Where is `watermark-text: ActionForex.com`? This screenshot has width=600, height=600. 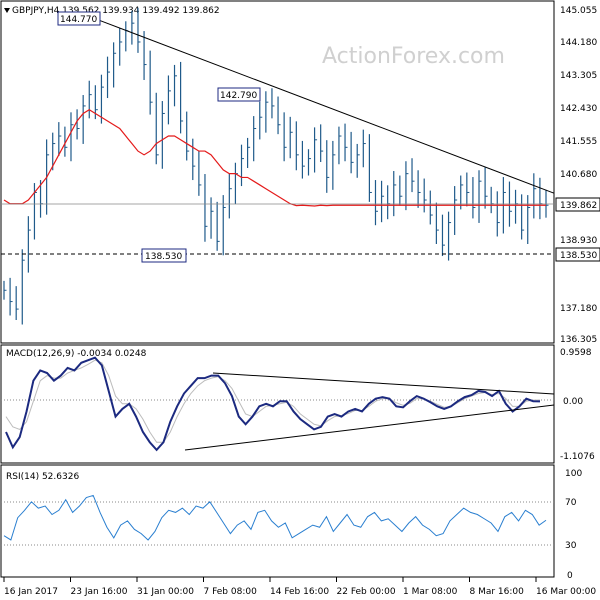 watermark-text: ActionForex.com is located at coordinates (413, 56).